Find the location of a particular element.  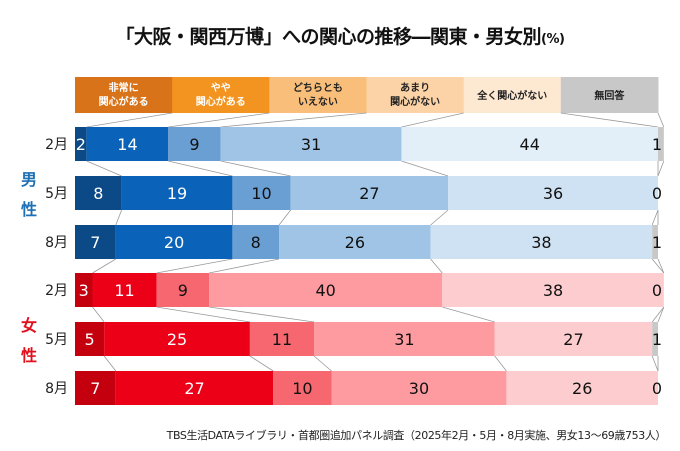

data-label: 44 is located at coordinates (530, 144).